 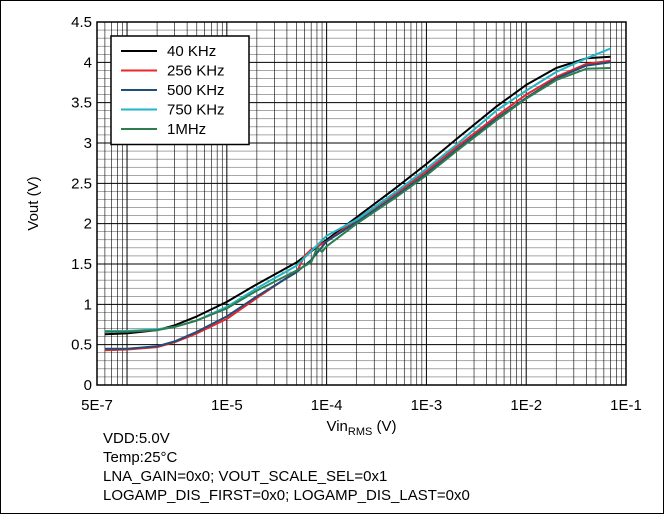 I want to click on note-gain: LNA_GAIN=0x0; VOUT_SCALE_SEL=0x1, so click(x=245, y=476).